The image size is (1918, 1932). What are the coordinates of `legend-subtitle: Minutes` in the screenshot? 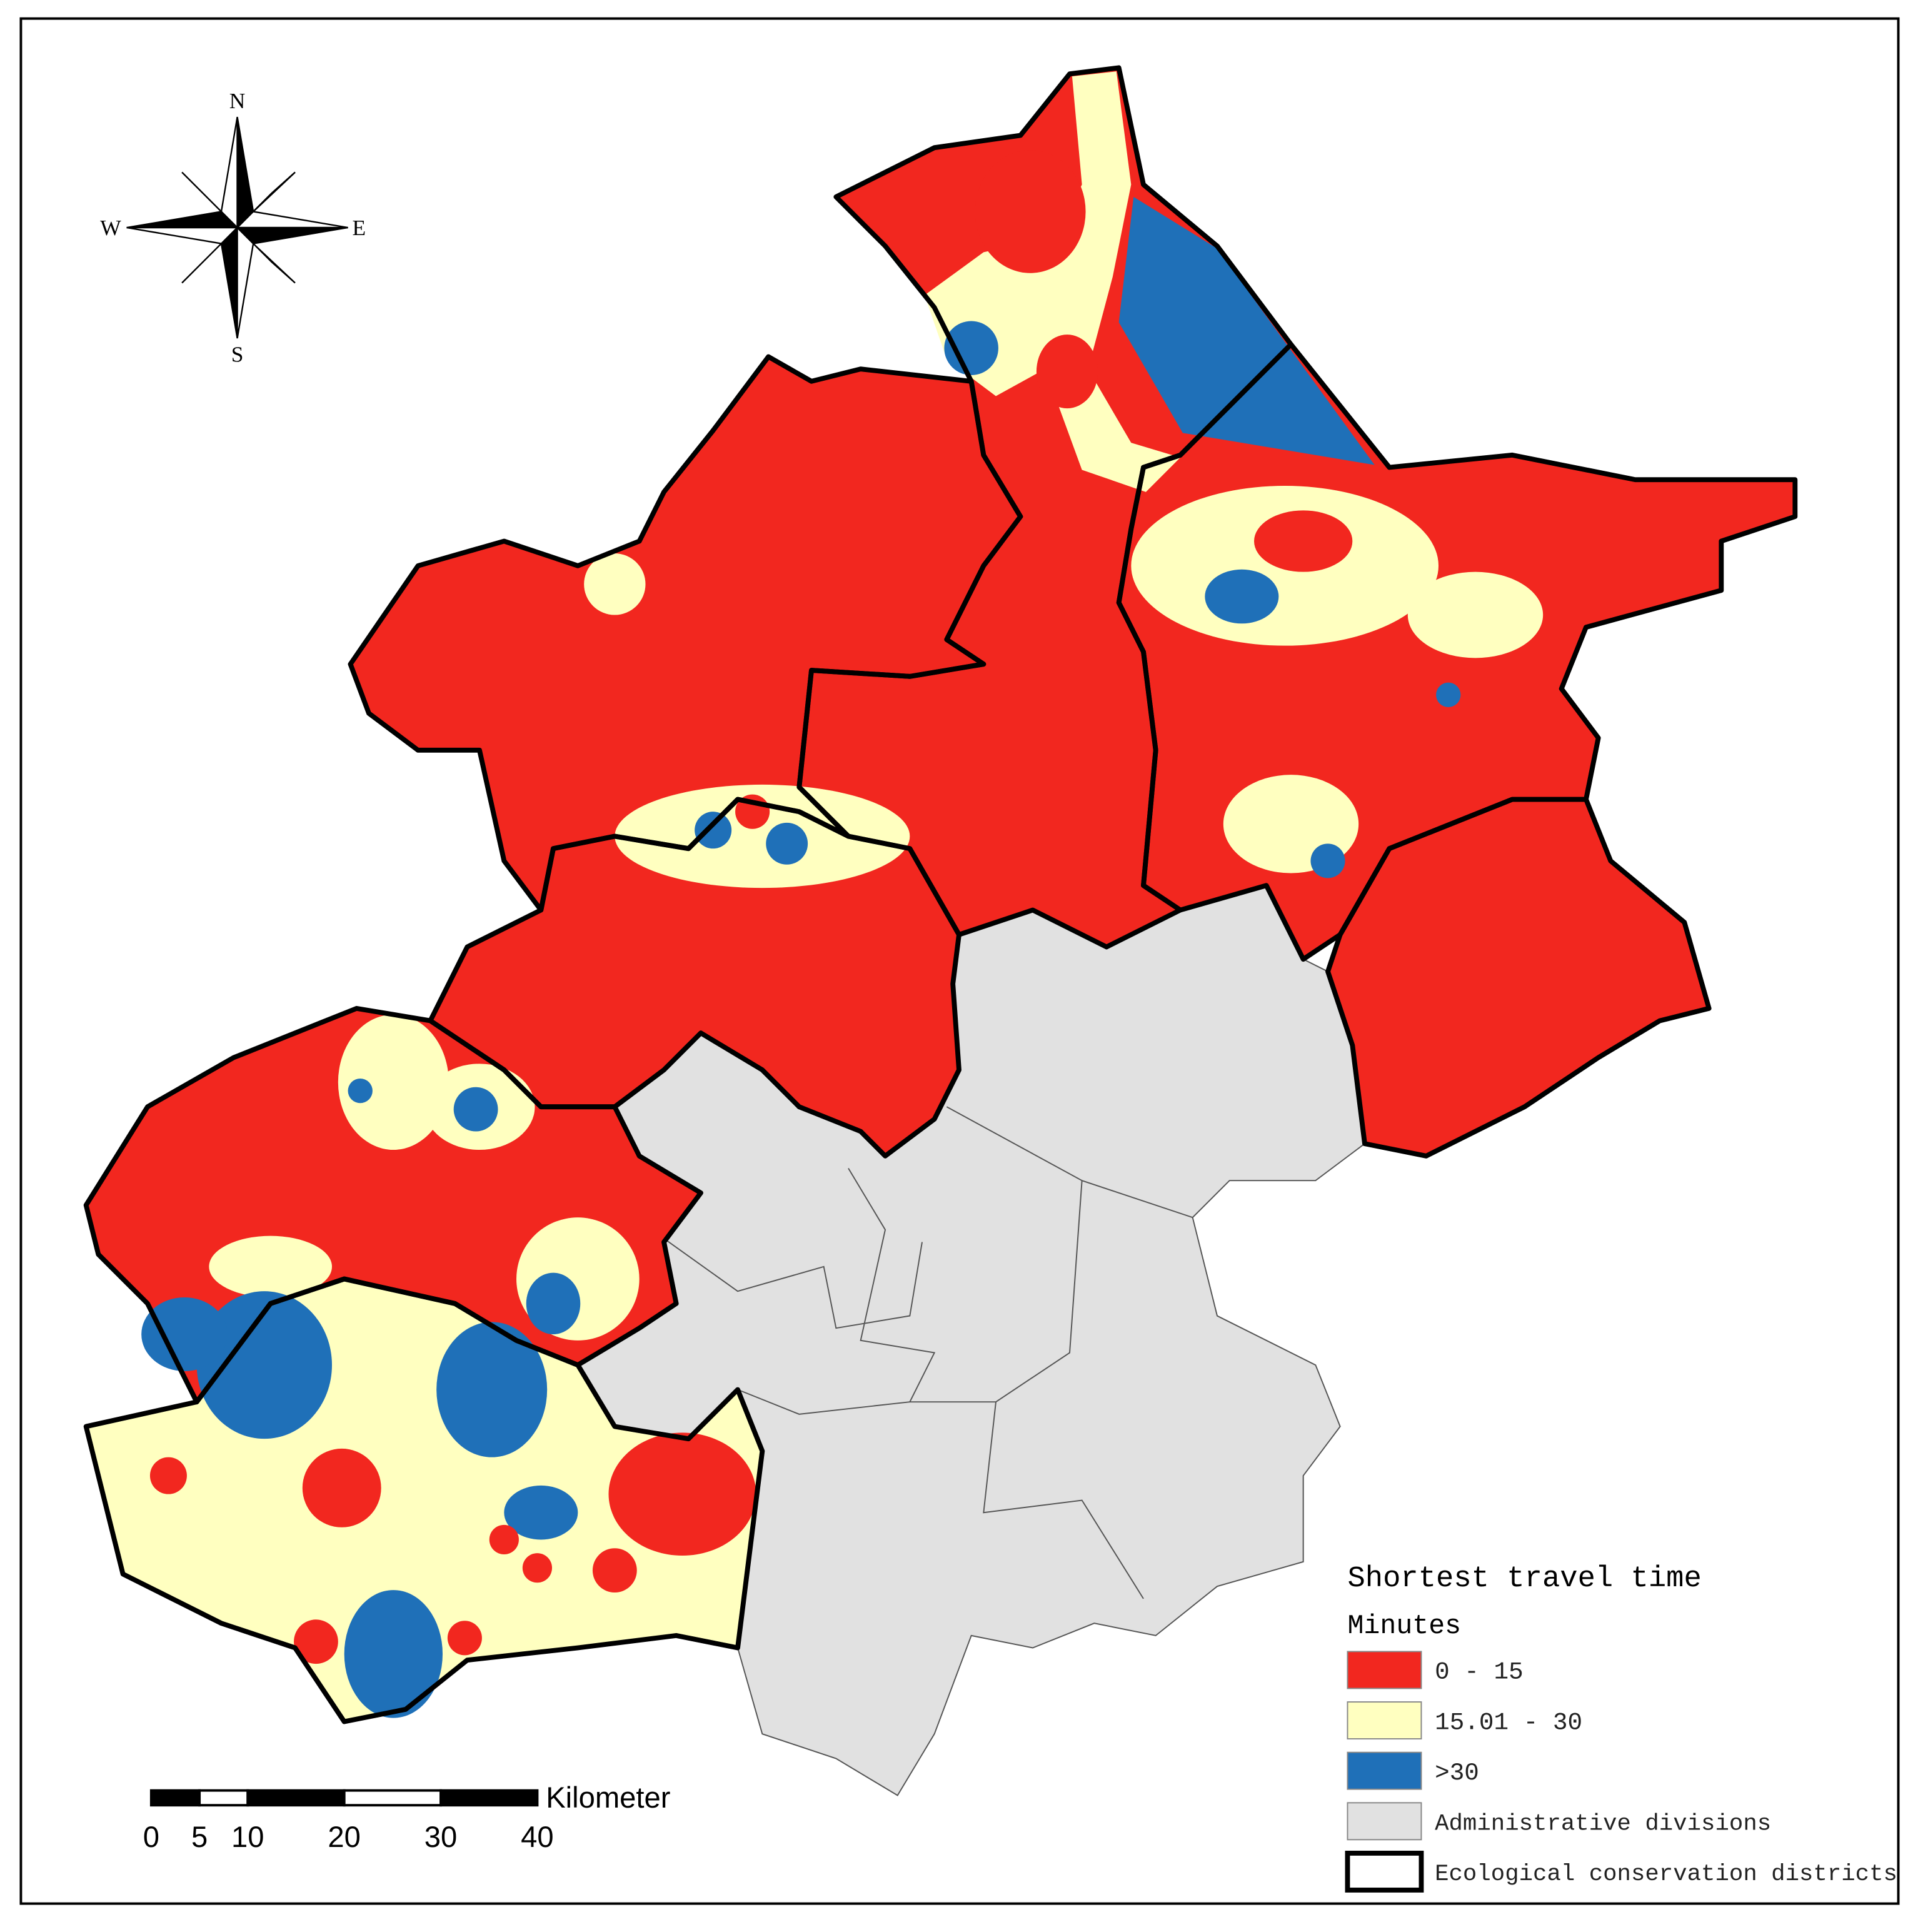 It's located at (1404, 1626).